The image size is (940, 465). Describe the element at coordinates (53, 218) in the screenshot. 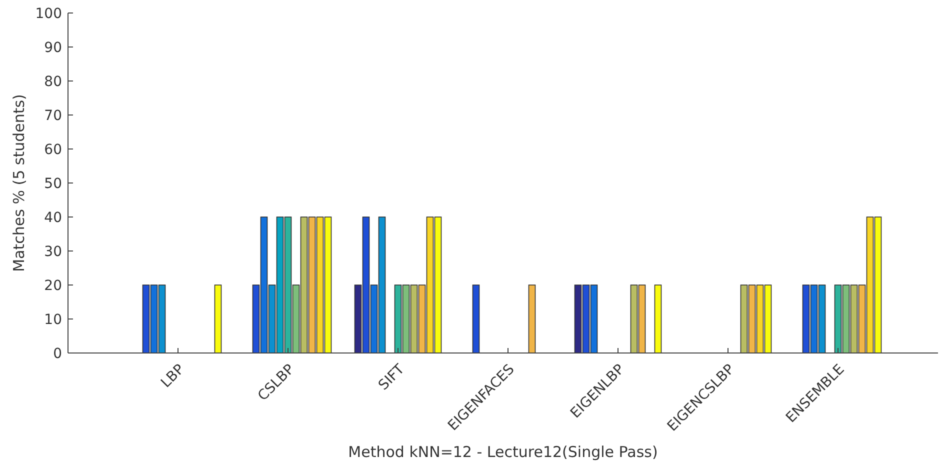

I see `y-tick-label: 40` at that location.